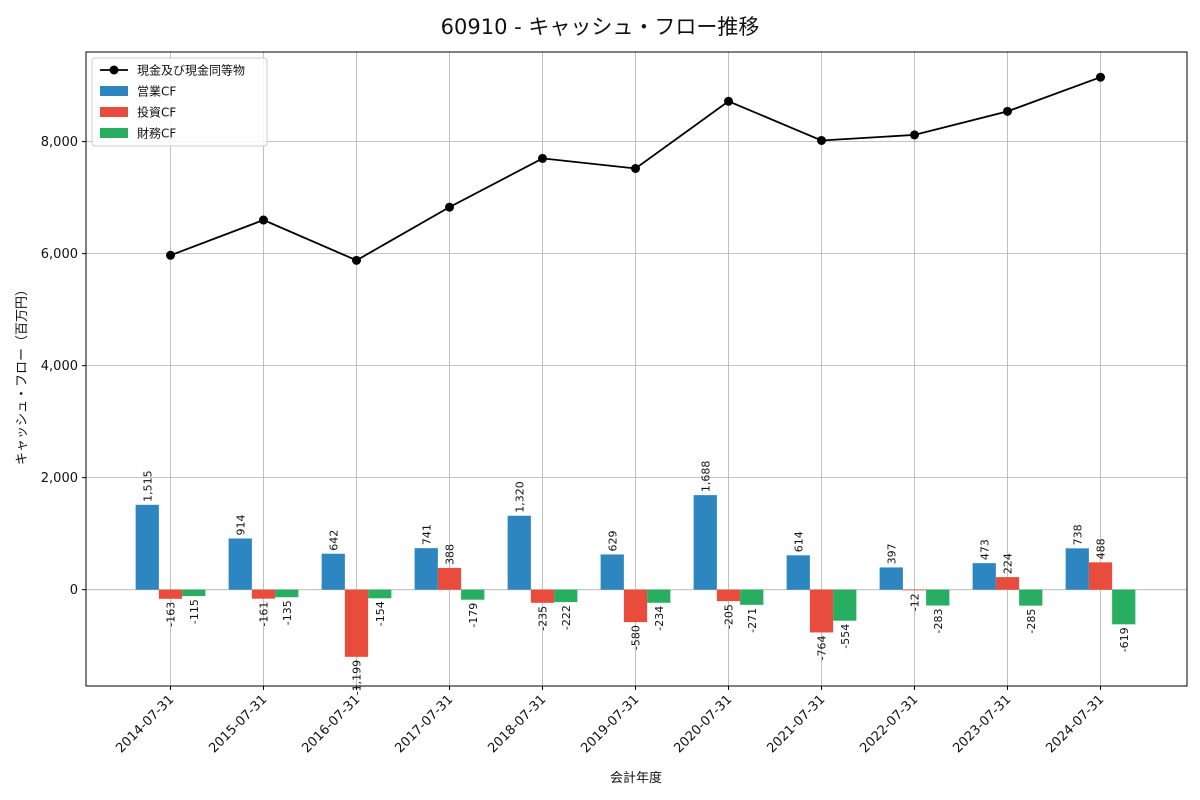 The width and height of the screenshot is (1200, 800). I want to click on bar-value-label: 614, so click(798, 541).